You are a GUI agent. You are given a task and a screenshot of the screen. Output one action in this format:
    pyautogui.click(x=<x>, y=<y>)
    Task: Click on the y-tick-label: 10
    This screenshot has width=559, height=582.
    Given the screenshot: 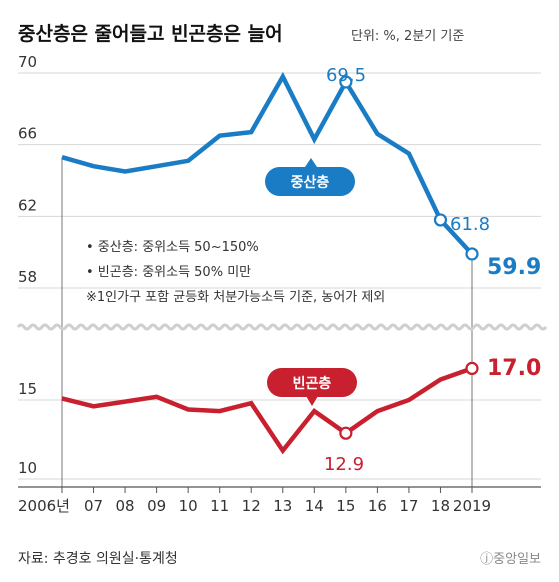 What is the action you would take?
    pyautogui.click(x=27, y=468)
    